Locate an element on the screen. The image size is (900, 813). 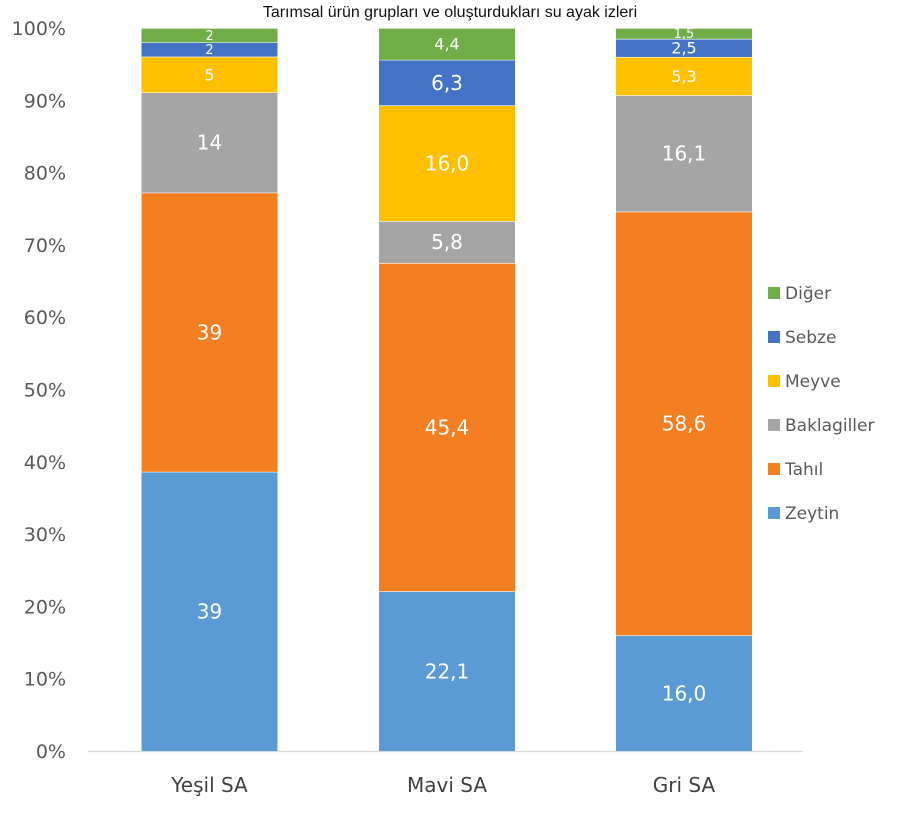
data-label: 14 is located at coordinates (209, 143).